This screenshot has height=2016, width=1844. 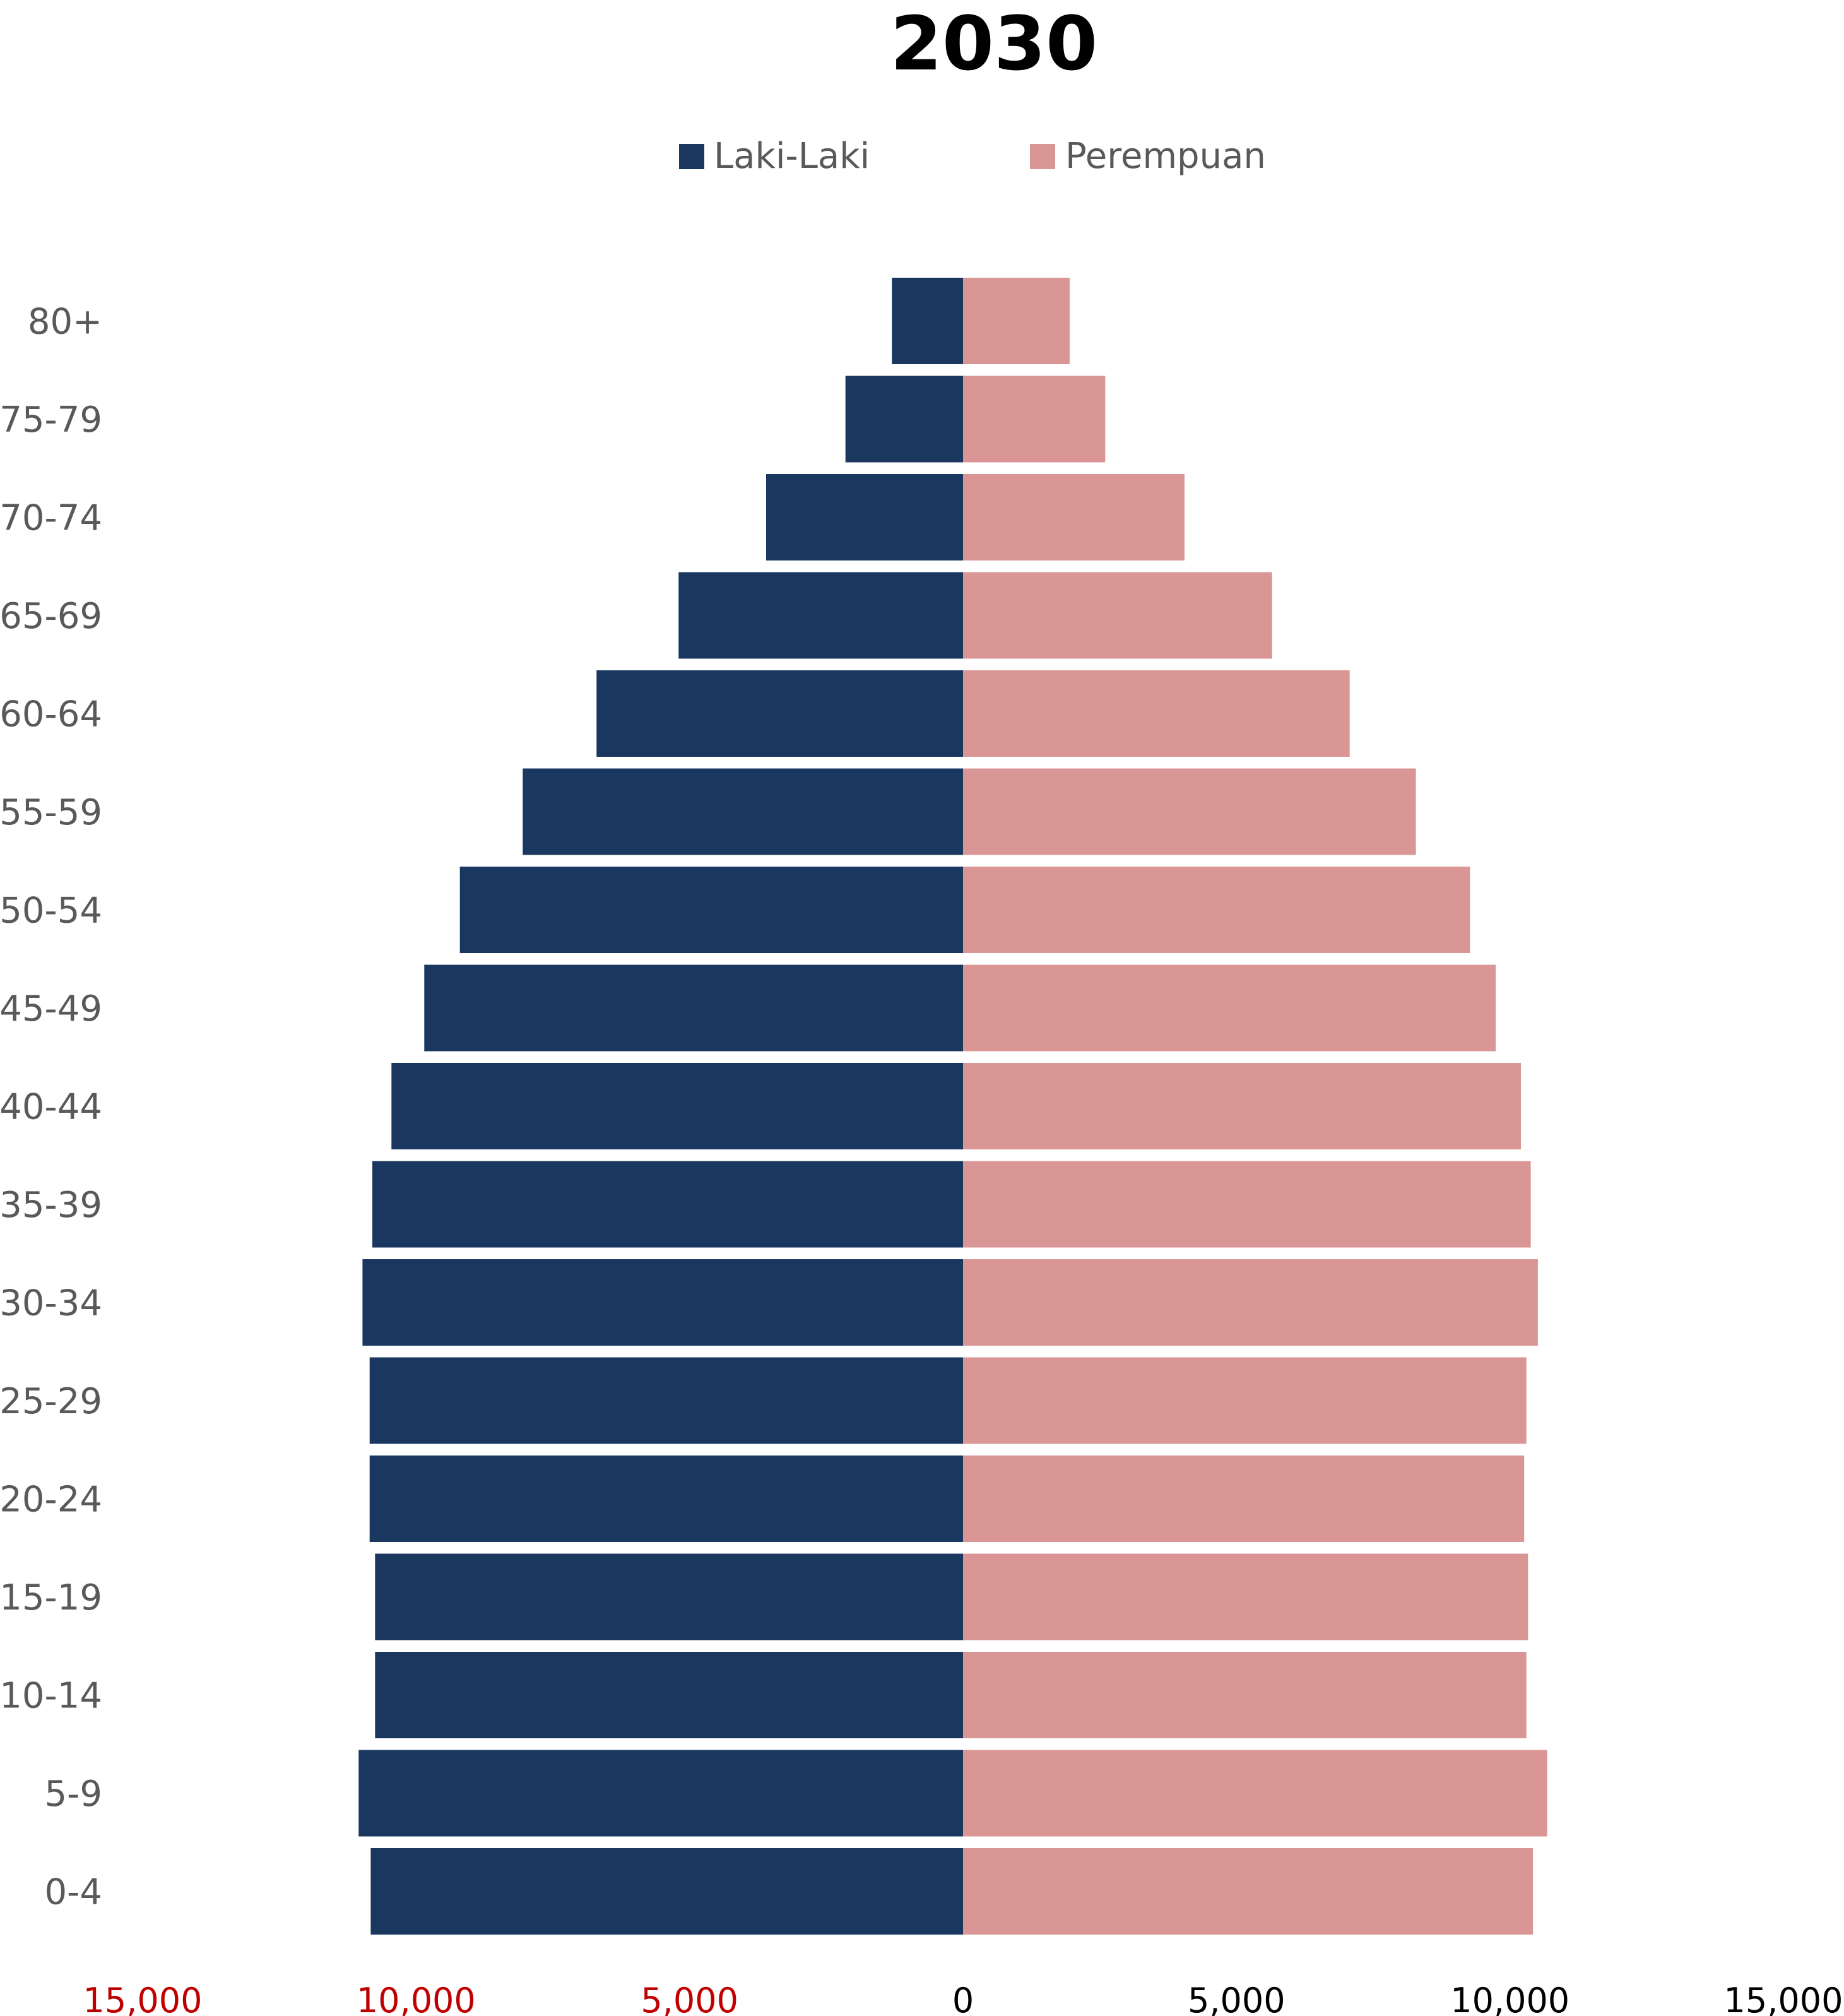 What do you see at coordinates (51, 1402) in the screenshot?
I see `category-label-25-29: 25-29` at bounding box center [51, 1402].